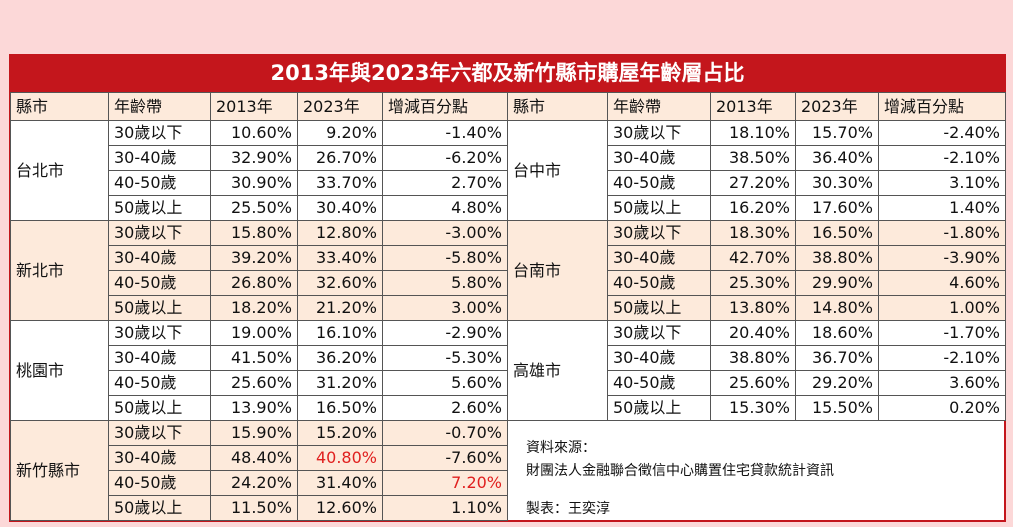 This screenshot has width=1013, height=527. Describe the element at coordinates (837, 158) in the screenshot. I see `value-cell: 36.40%` at that location.